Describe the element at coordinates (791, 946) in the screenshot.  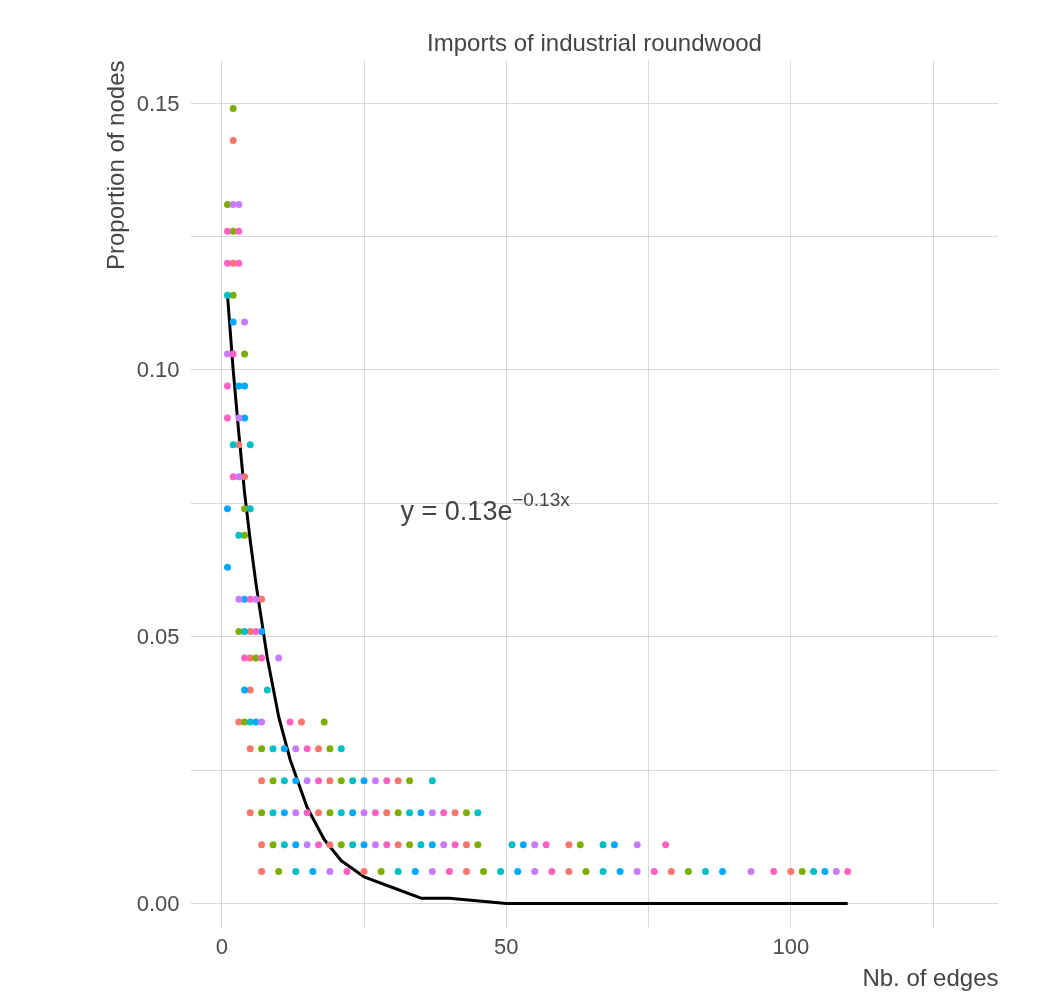
I see `x-tick-label: 100` at that location.